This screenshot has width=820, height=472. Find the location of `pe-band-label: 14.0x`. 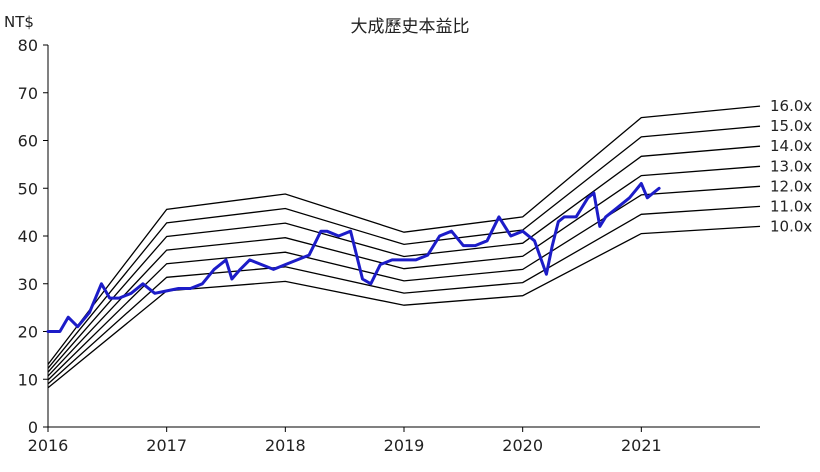

pe-band-label: 14.0x is located at coordinates (791, 146).